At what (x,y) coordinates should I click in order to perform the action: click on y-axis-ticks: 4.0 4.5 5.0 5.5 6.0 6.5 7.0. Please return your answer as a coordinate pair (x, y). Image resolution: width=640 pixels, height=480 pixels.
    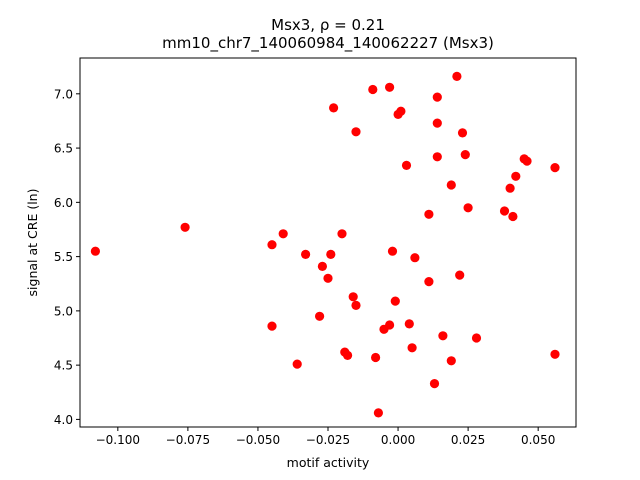
    Looking at the image, I should click on (67, 257).